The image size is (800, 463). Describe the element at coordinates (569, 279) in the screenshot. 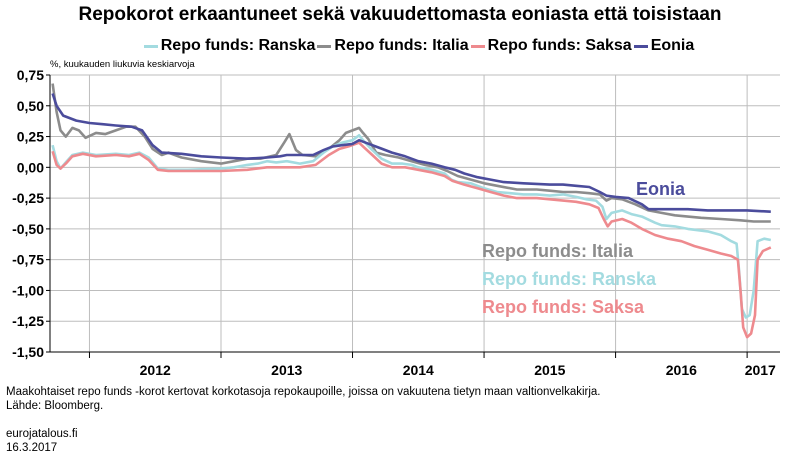

I see `annotation-repo-funds-ranska: Repo funds: Ranska` at that location.